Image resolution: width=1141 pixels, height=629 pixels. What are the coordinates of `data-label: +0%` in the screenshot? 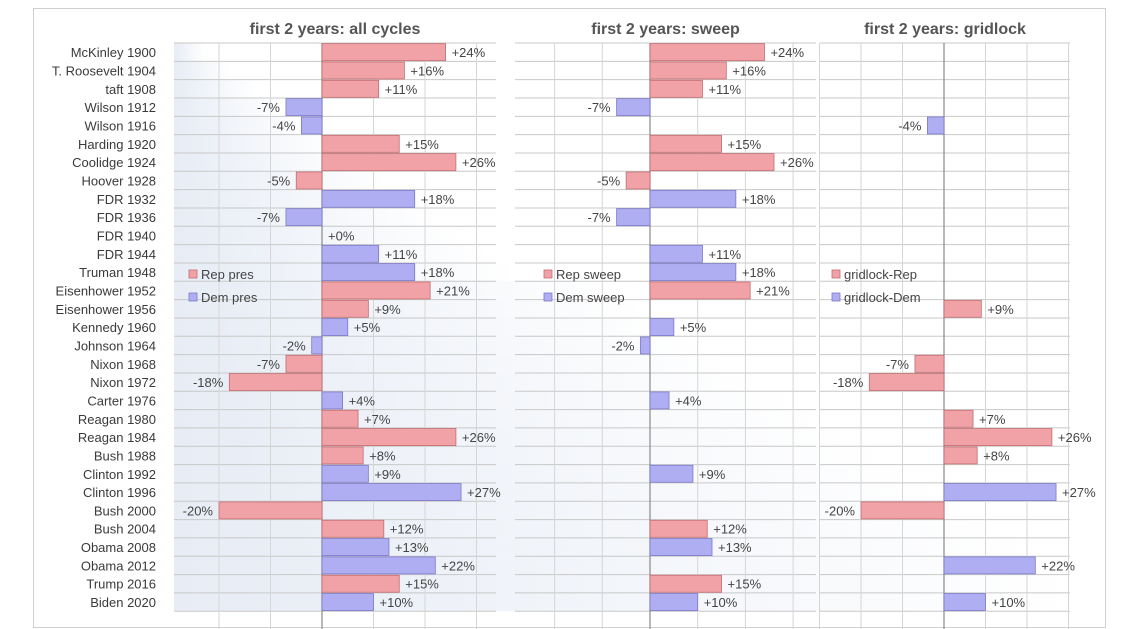 It's located at (341, 235).